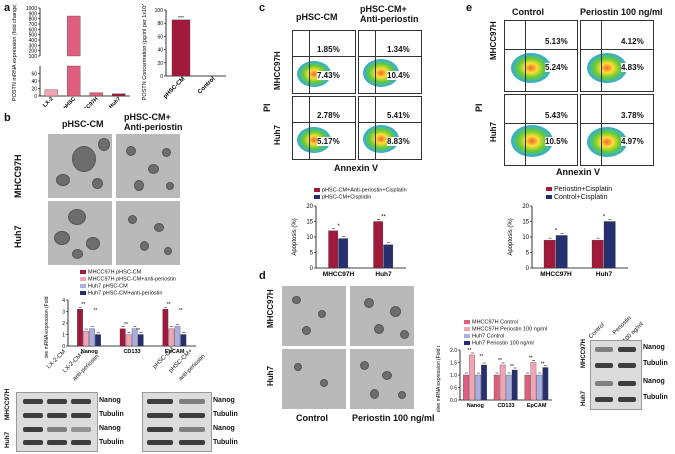 This screenshot has width=675, height=454. Describe the element at coordinates (47, 327) in the screenshot. I see `y-axis-label: Relative mRNA expression (Fold change)` at that location.